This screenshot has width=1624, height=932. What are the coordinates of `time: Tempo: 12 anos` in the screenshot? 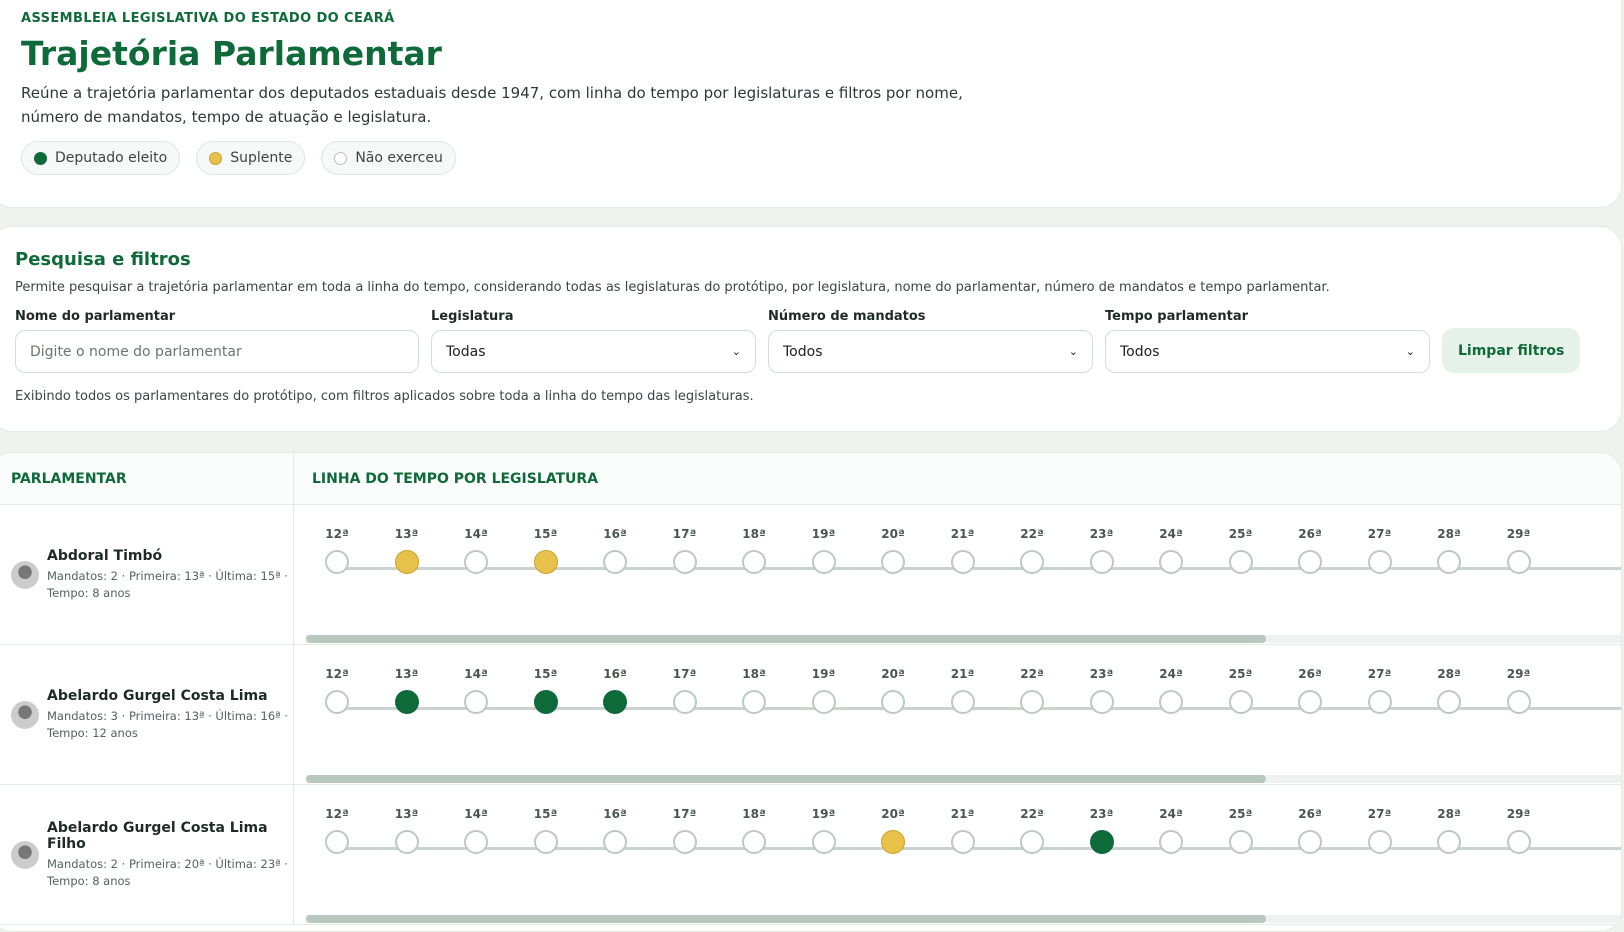 It's located at (92, 732).